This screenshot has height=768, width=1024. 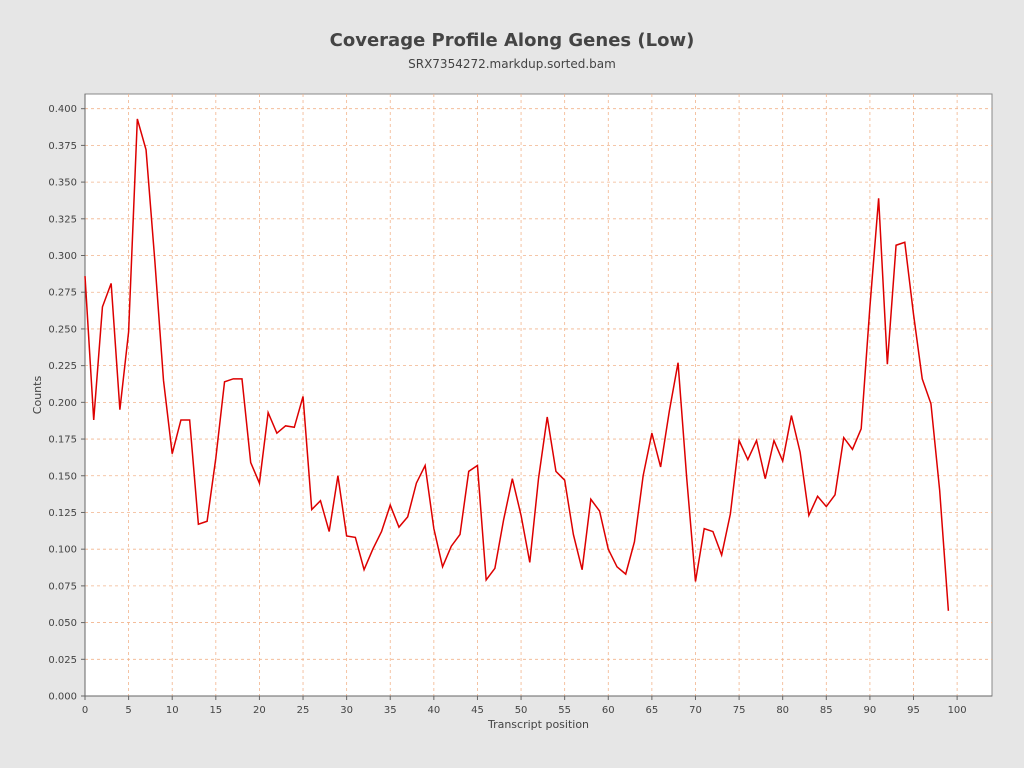 I want to click on x-tick-label: 75, so click(x=739, y=710).